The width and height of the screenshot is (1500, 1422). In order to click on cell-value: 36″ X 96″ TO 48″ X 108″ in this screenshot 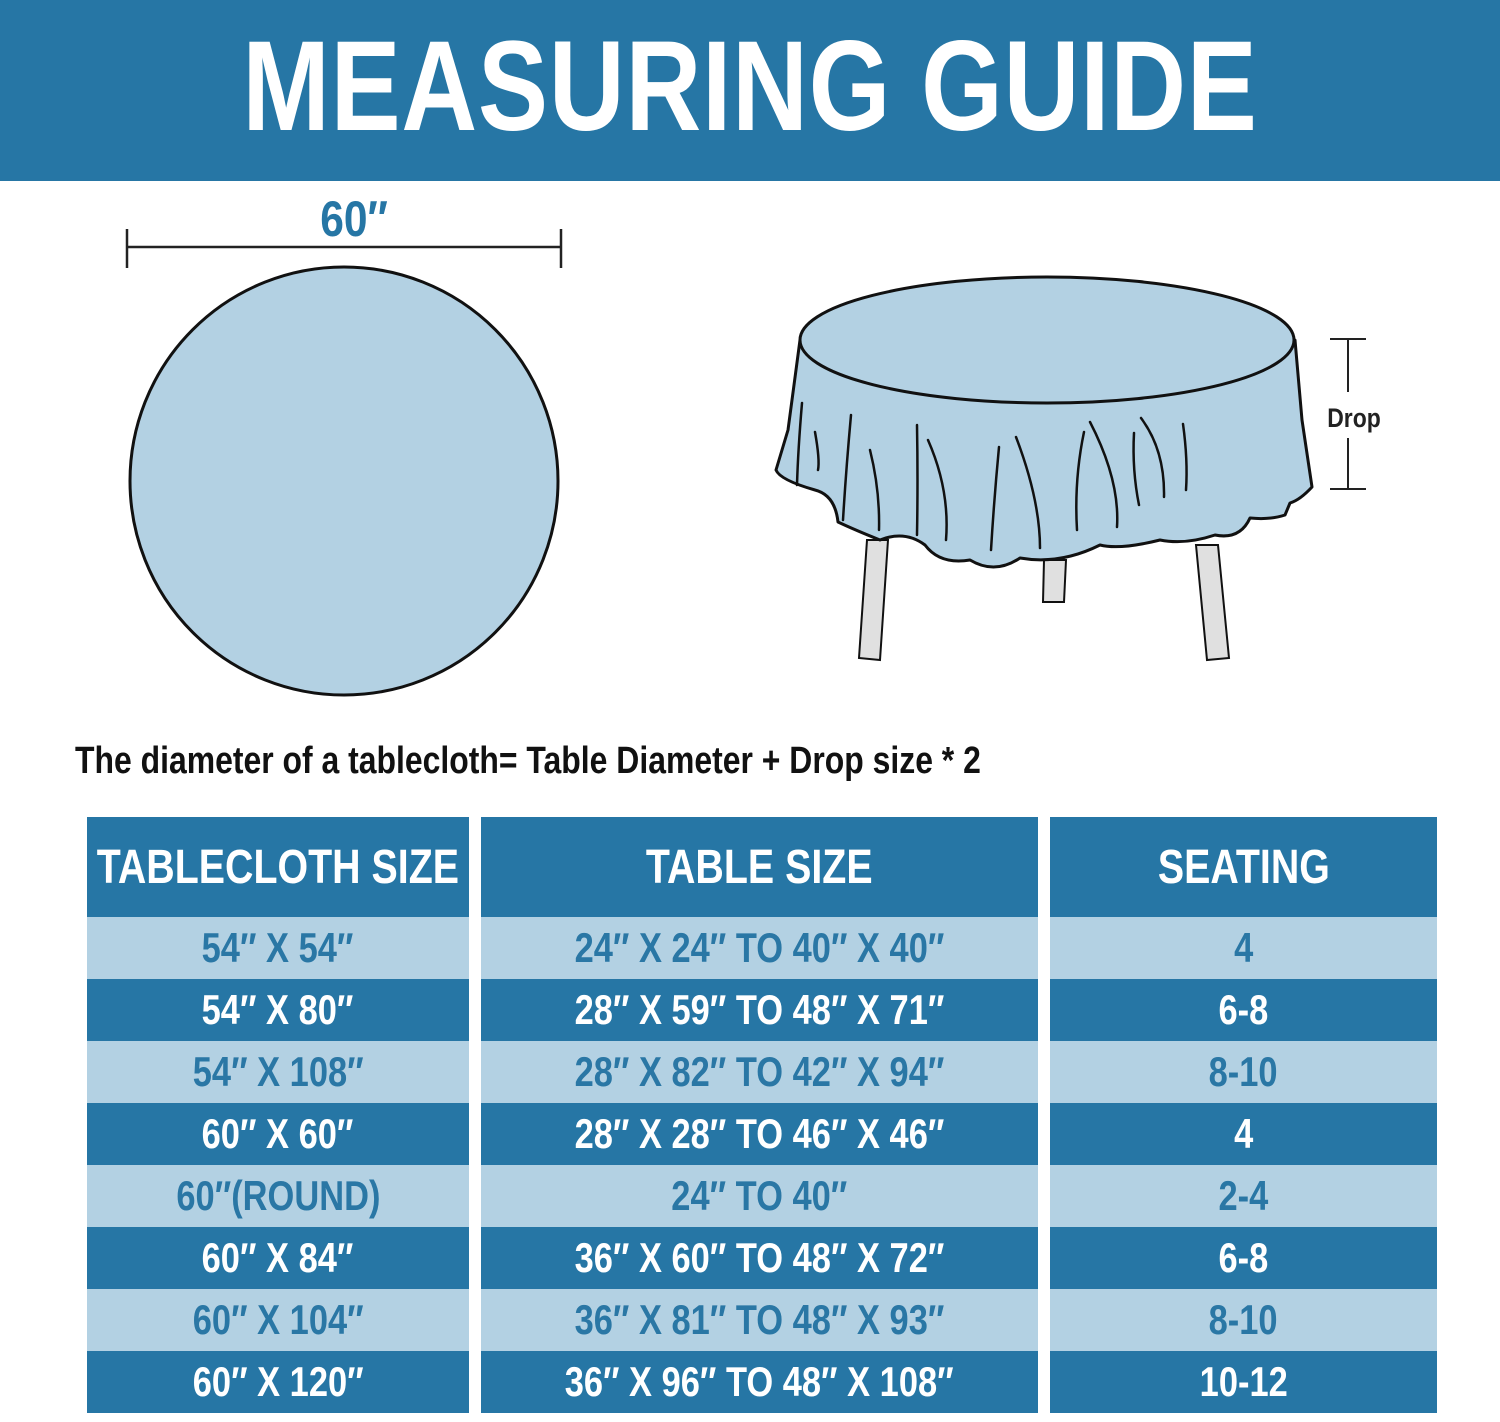, I will do `click(759, 1381)`.